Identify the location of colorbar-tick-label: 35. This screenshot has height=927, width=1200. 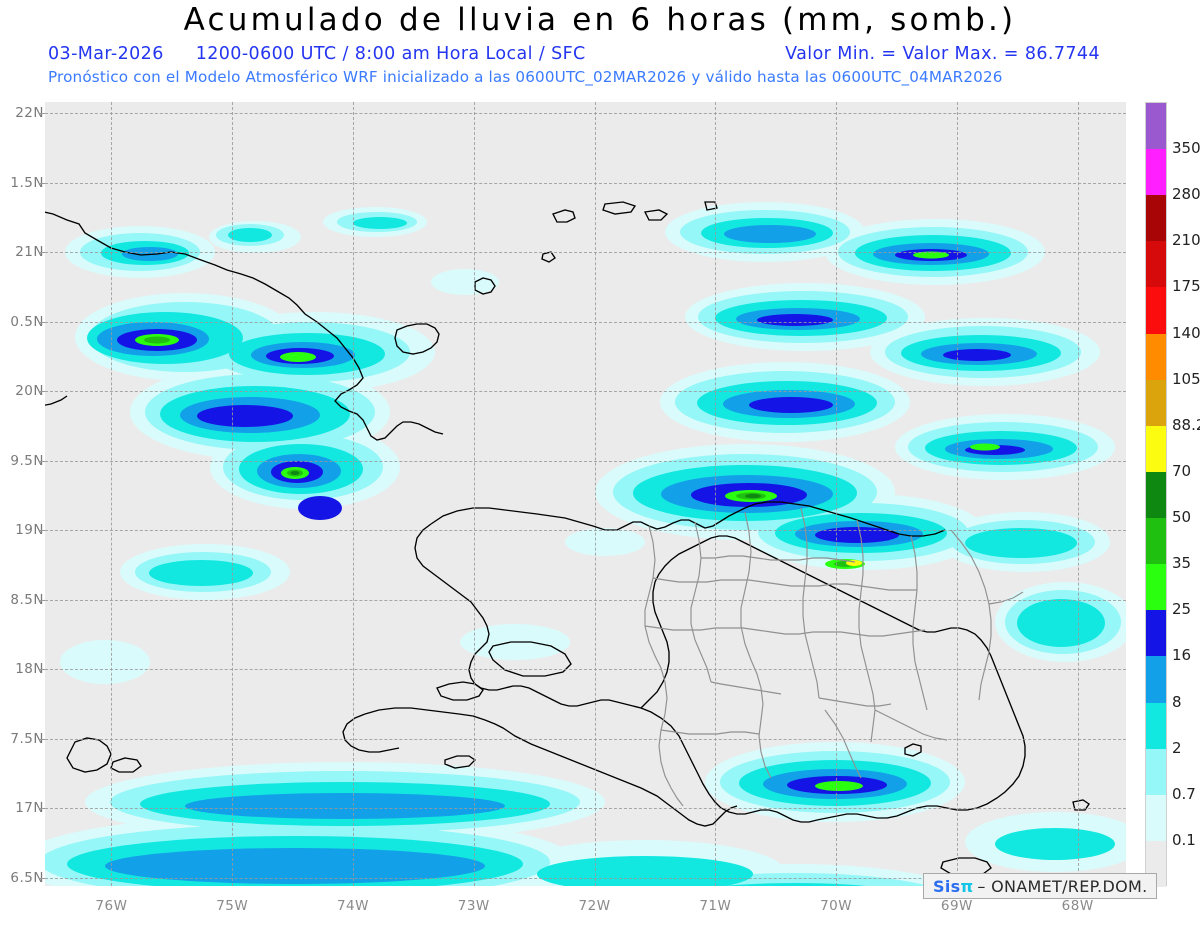
(1182, 563).